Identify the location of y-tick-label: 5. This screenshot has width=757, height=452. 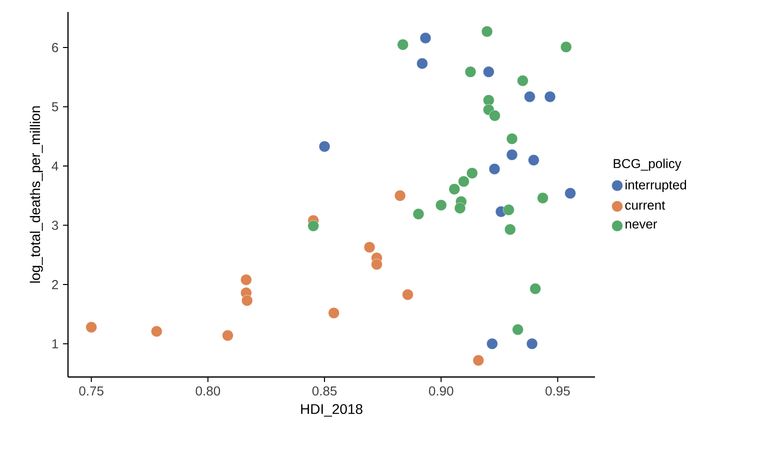
(55, 107).